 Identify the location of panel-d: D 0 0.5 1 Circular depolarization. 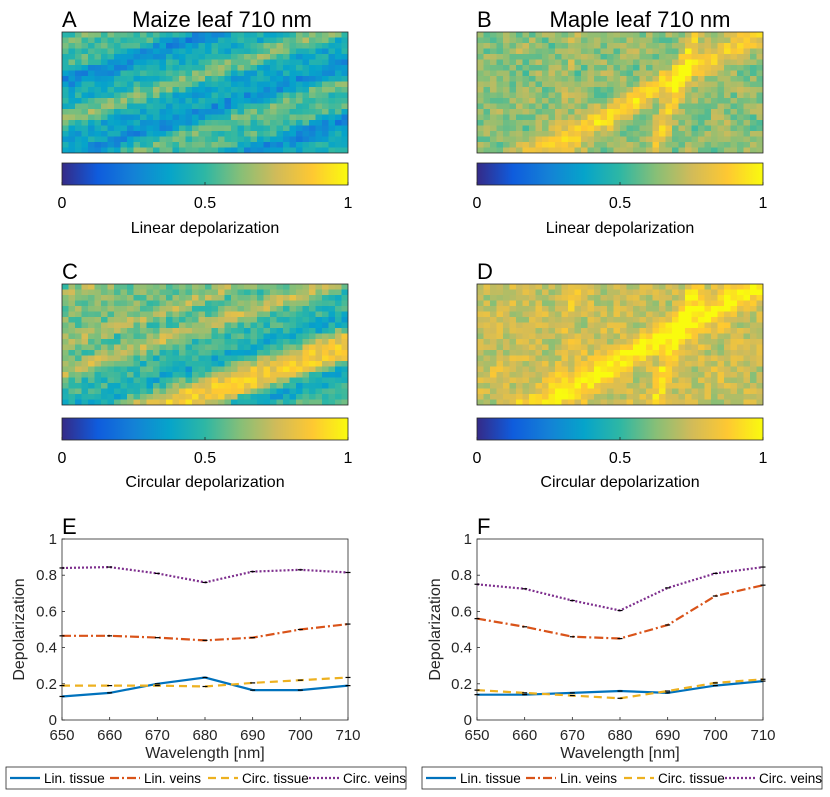
(620, 375).